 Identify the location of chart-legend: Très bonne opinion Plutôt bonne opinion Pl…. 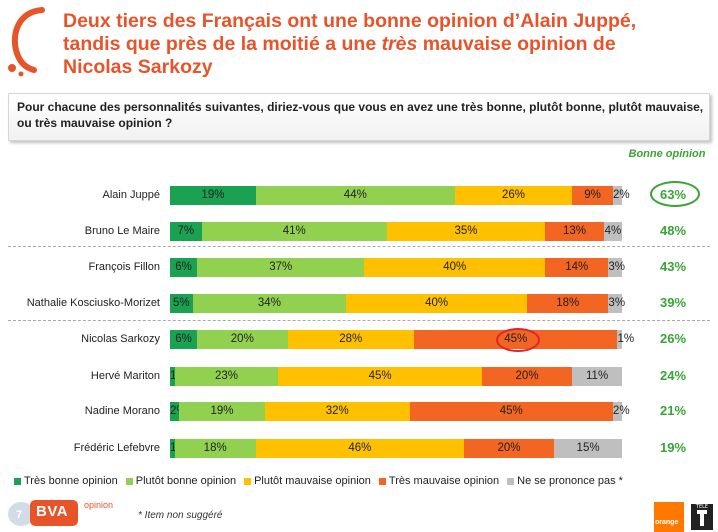
(322, 481).